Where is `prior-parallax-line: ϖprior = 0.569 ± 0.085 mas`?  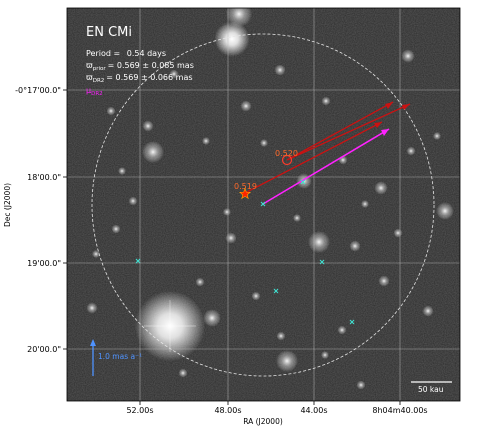 prior-parallax-line: ϖprior = 0.569 ± 0.085 mas is located at coordinates (140, 66).